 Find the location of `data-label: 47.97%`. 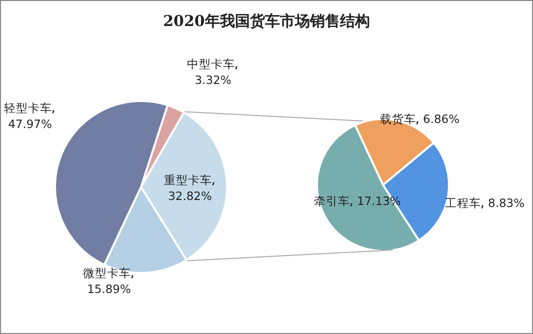

data-label: 47.97% is located at coordinates (30, 124).